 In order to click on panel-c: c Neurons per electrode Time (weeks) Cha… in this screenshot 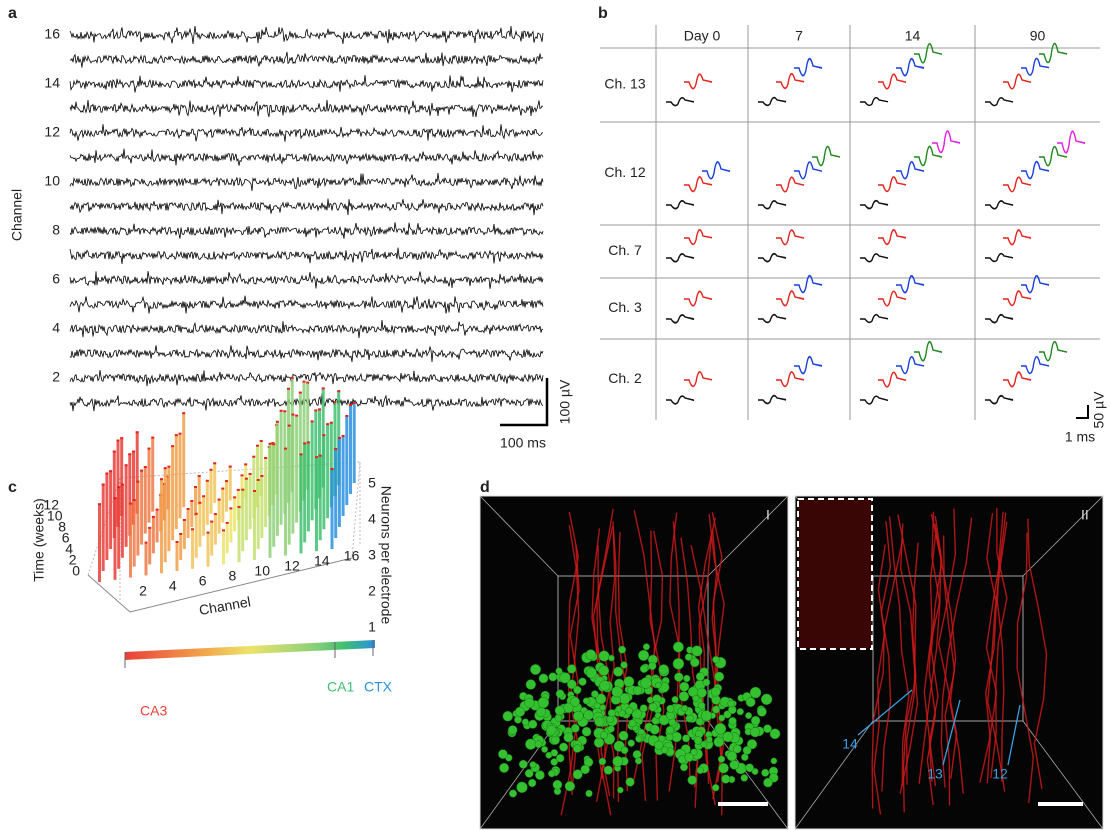, I will do `click(201, 547)`.